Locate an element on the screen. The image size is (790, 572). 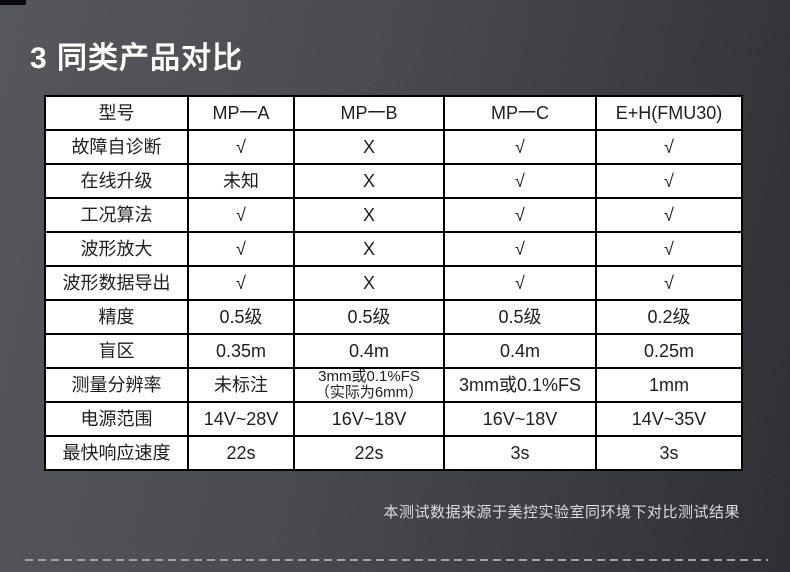
table-row: 最快响应速度 22s 22s 3s 3s is located at coordinates (393, 453).